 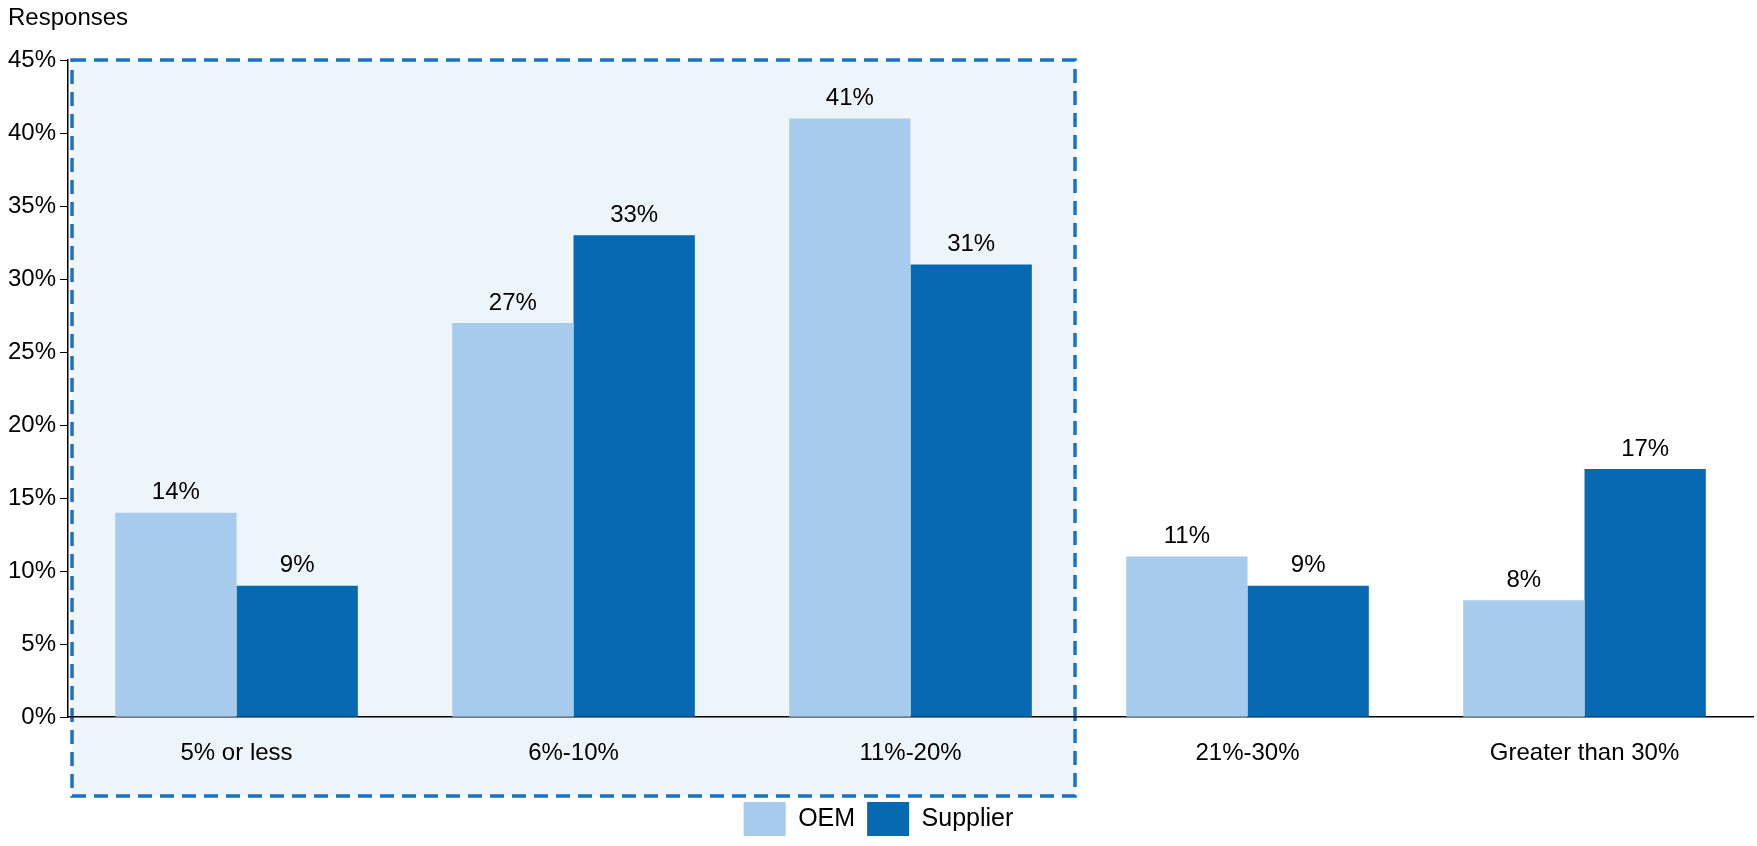 What do you see at coordinates (39, 642) in the screenshot?
I see `y-tick-label: 5%` at bounding box center [39, 642].